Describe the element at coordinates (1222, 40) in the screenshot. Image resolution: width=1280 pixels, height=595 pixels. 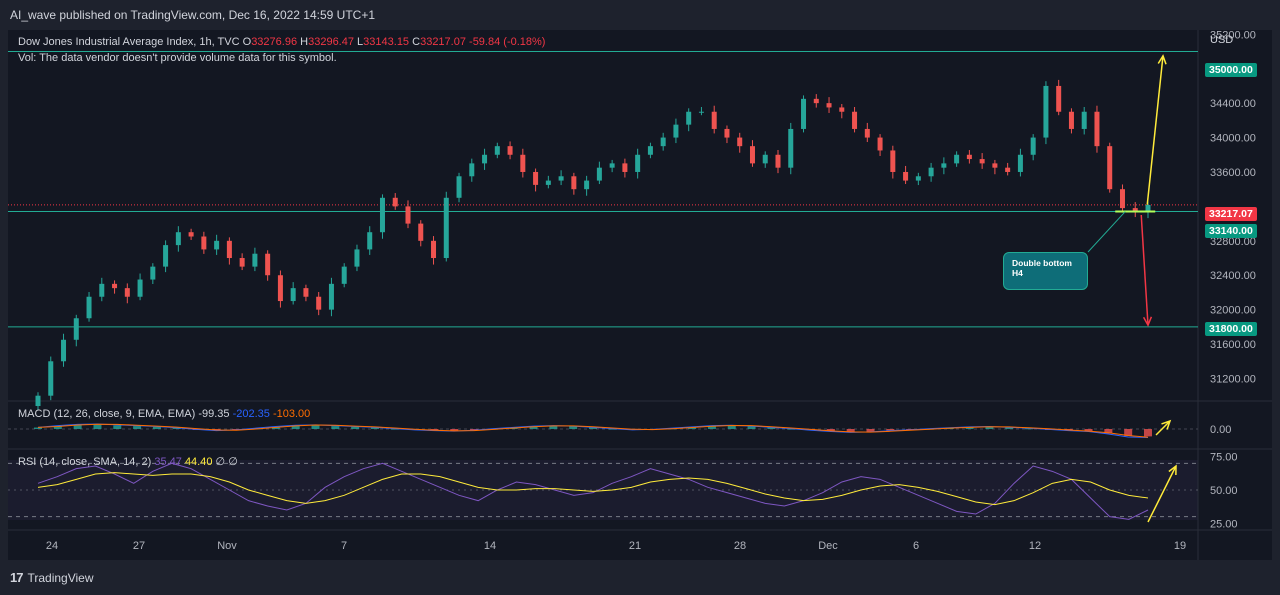
I see `currency-label: USD` at that location.